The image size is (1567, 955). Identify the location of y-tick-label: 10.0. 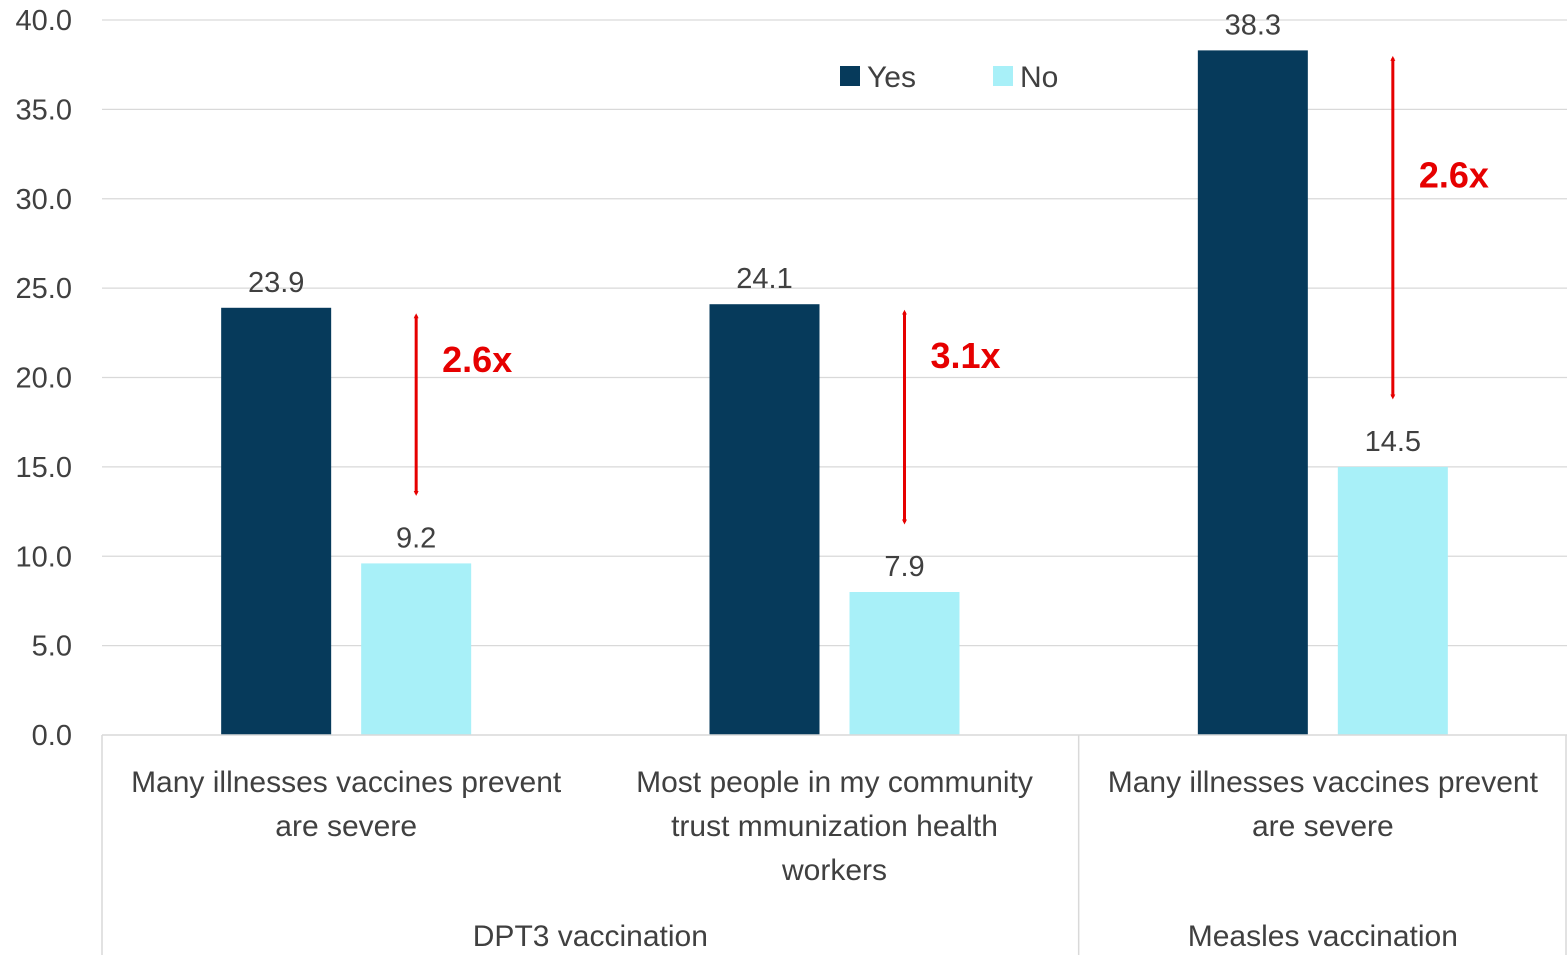
(44, 557).